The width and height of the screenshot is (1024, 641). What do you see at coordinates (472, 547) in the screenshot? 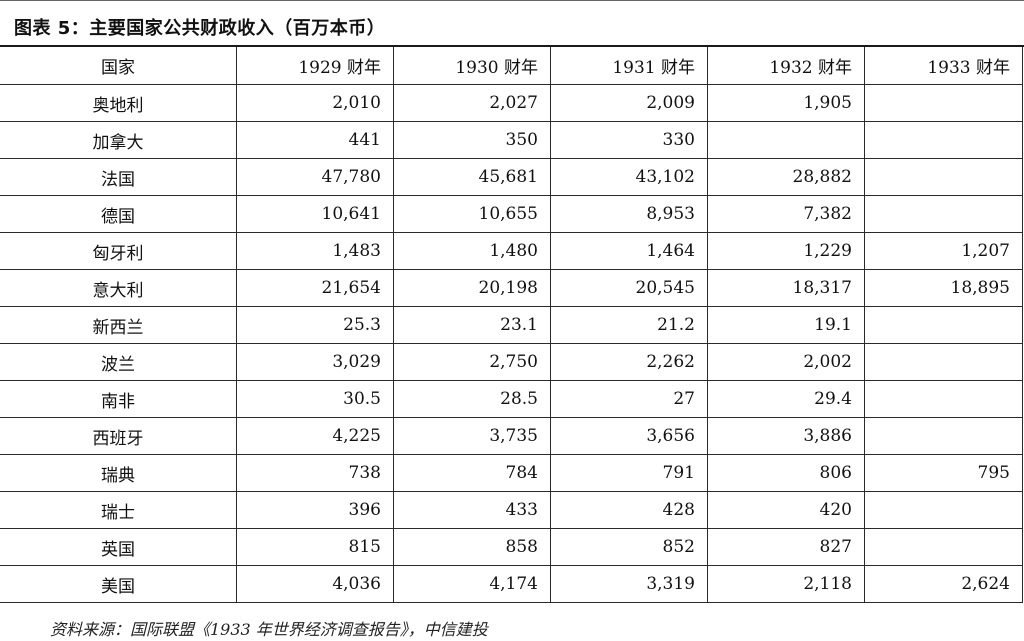
I see `value-cell: 858` at bounding box center [472, 547].